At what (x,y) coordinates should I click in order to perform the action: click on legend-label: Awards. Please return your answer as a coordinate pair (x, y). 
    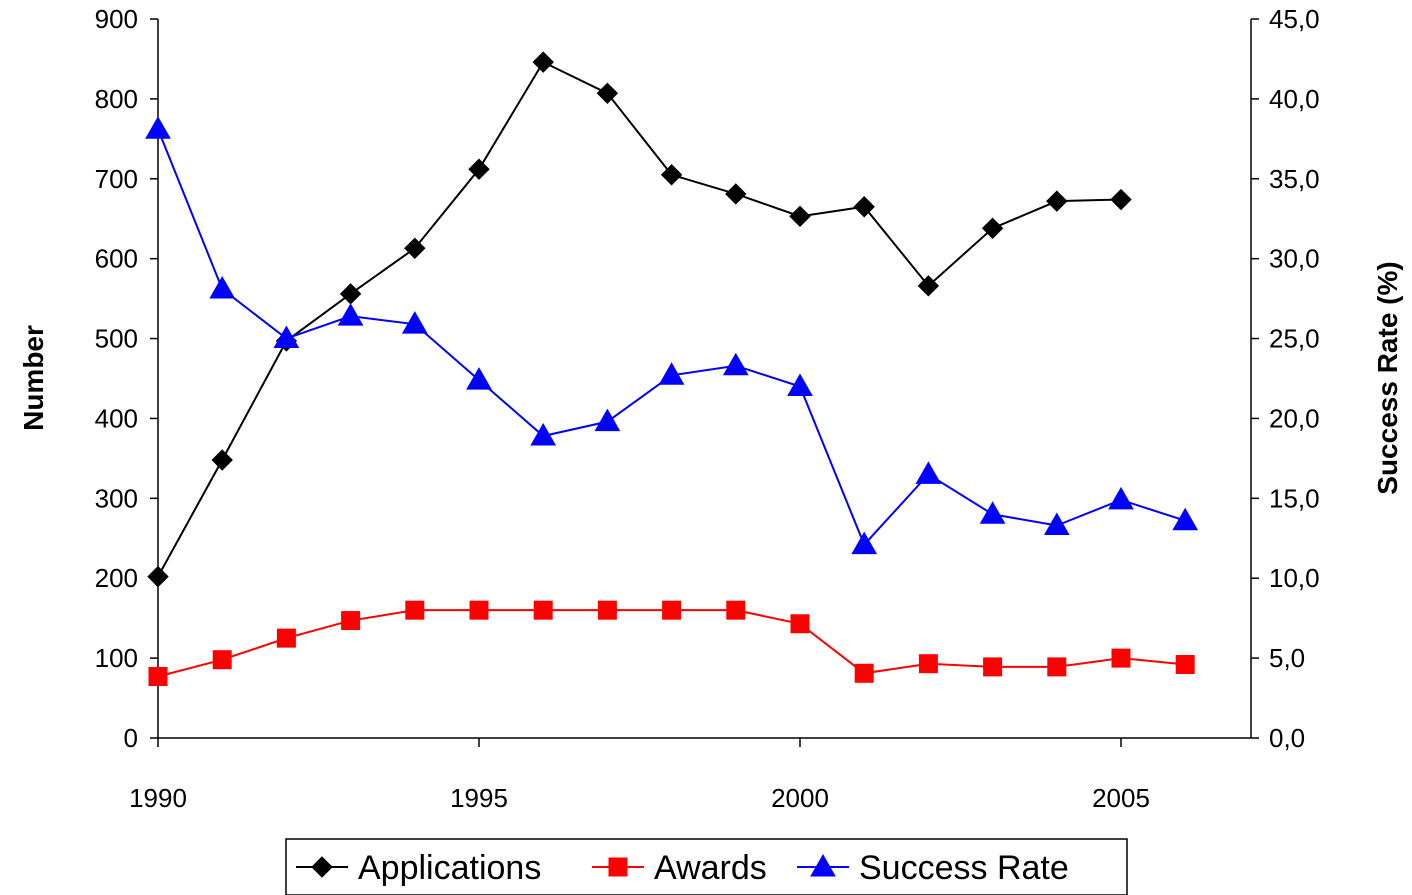
    Looking at the image, I should click on (710, 868).